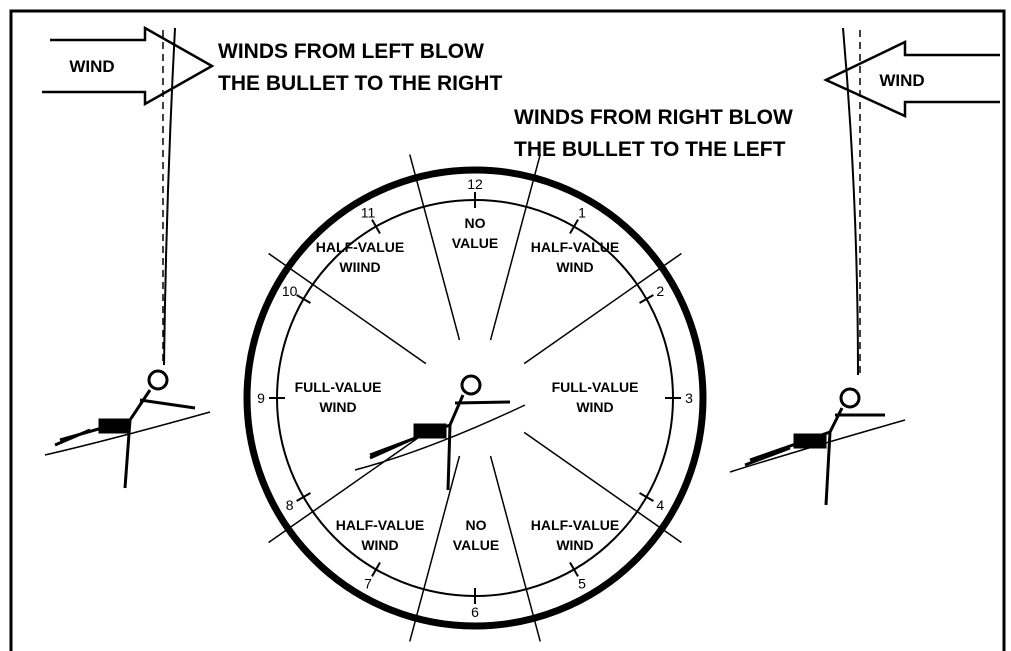 This screenshot has width=1011, height=651. I want to click on wind-arrow-right, so click(911, 79).